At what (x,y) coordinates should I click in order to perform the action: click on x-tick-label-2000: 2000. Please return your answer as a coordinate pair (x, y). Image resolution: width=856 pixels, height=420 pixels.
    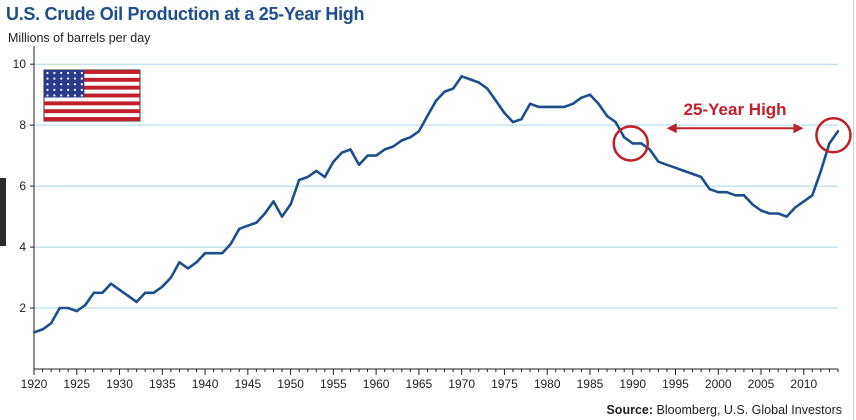
    Looking at the image, I should click on (718, 384).